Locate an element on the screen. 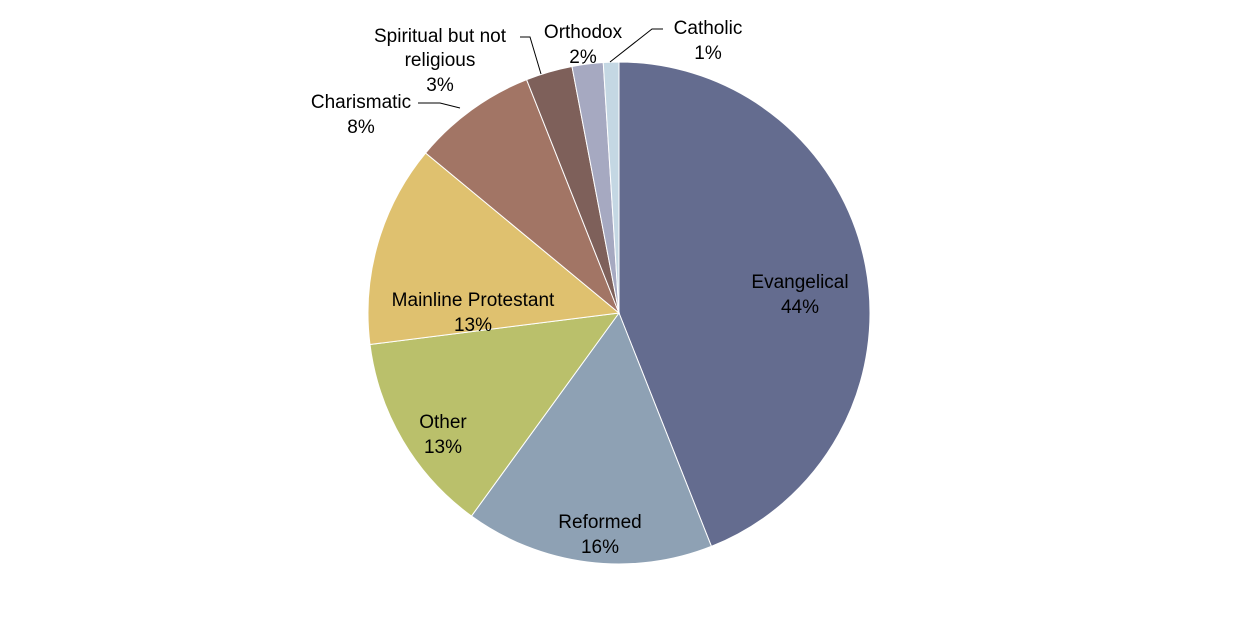  slice-percent-label: 8% is located at coordinates (361, 127).